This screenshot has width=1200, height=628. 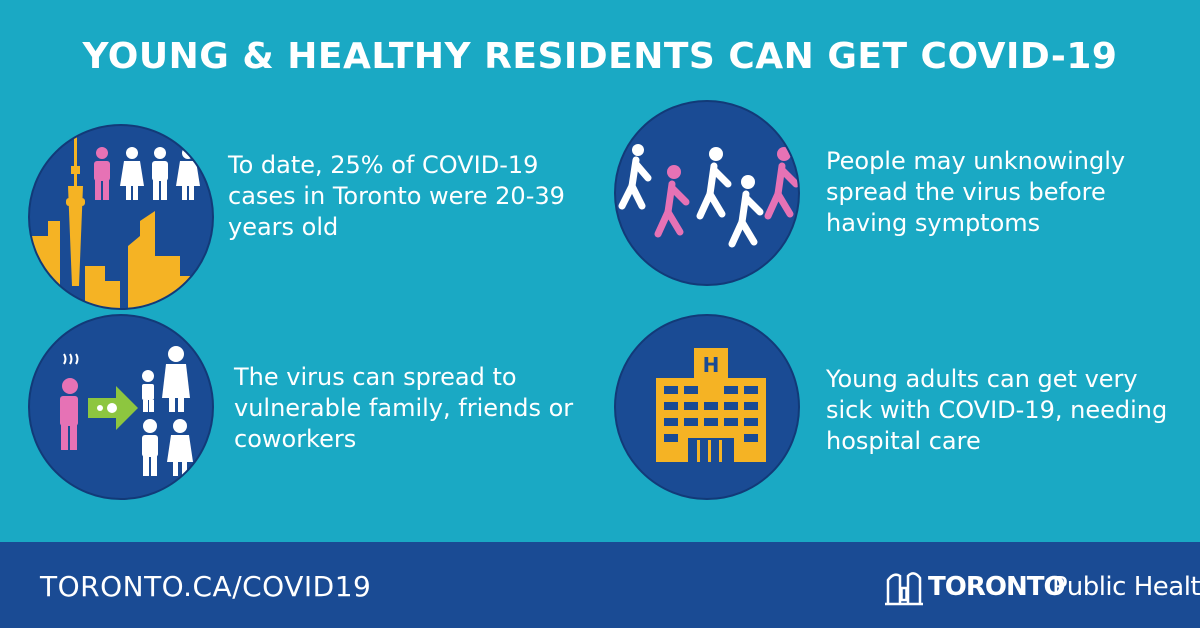 I want to click on logo-org-name: TORONTO, so click(x=997, y=587).